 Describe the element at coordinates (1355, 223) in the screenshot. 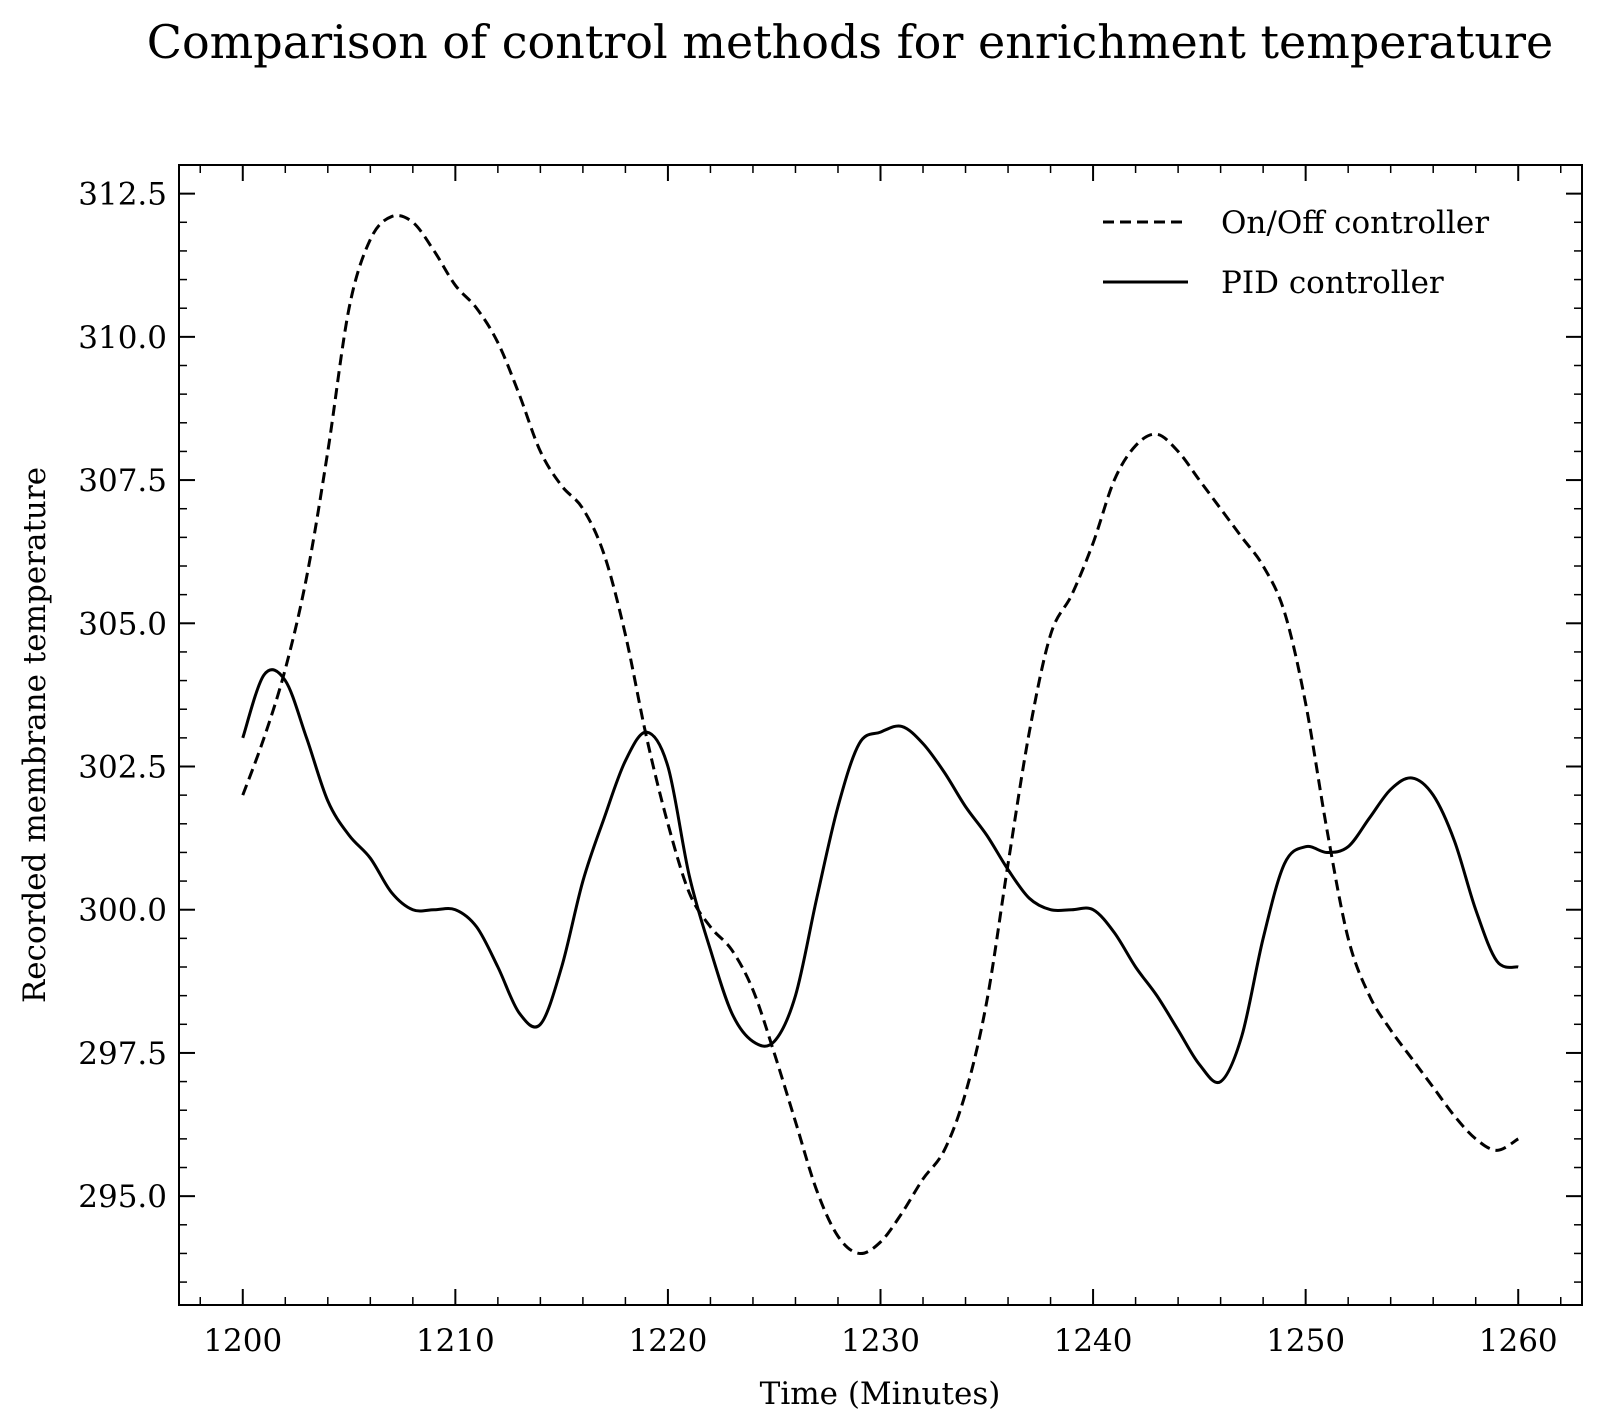

I see `legend-label: On/Off controller` at that location.